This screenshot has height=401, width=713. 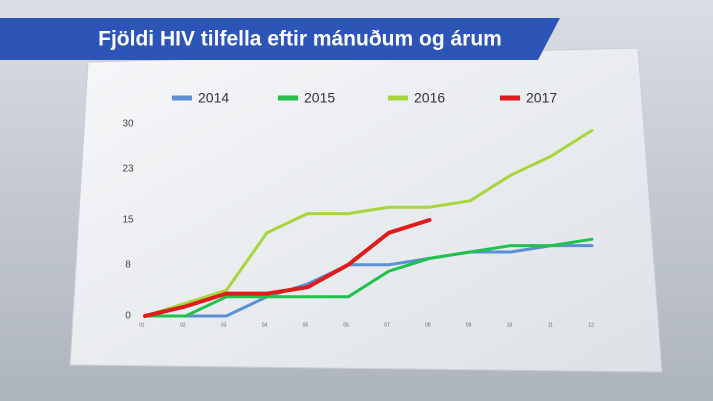 I want to click on legend-label: 2017, so click(x=541, y=98).